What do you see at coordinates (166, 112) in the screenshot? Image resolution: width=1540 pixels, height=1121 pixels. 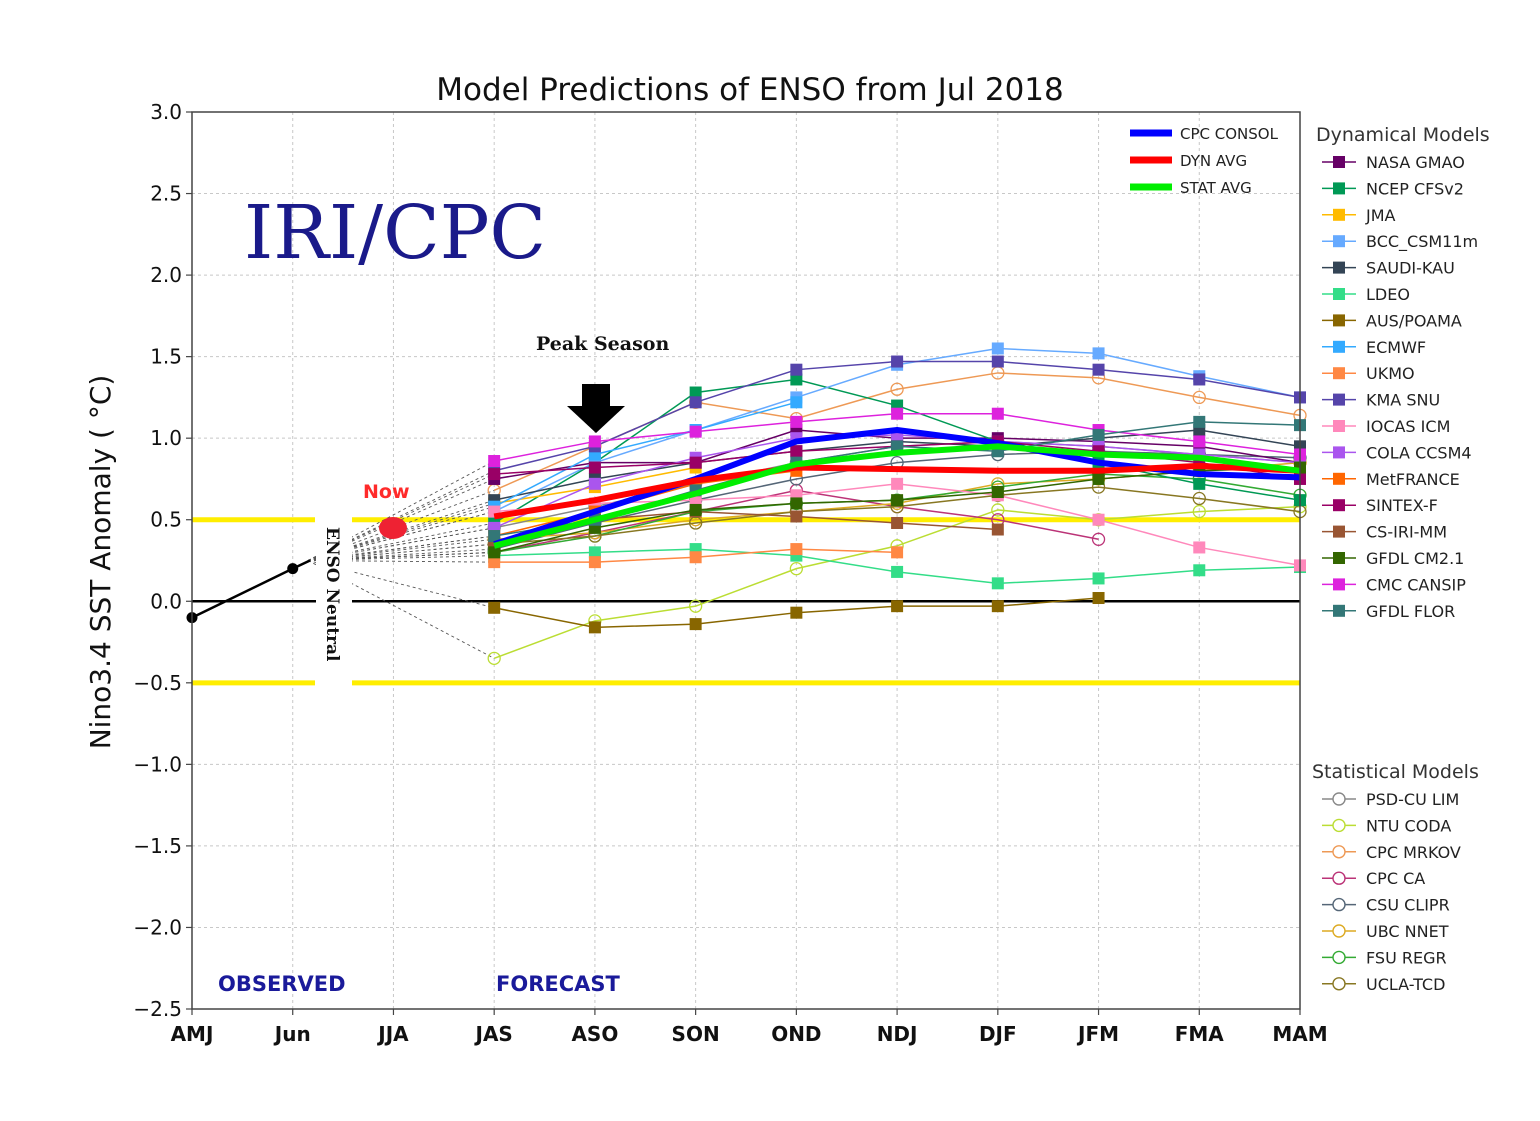 I see `y-tick-label: 3.0` at bounding box center [166, 112].